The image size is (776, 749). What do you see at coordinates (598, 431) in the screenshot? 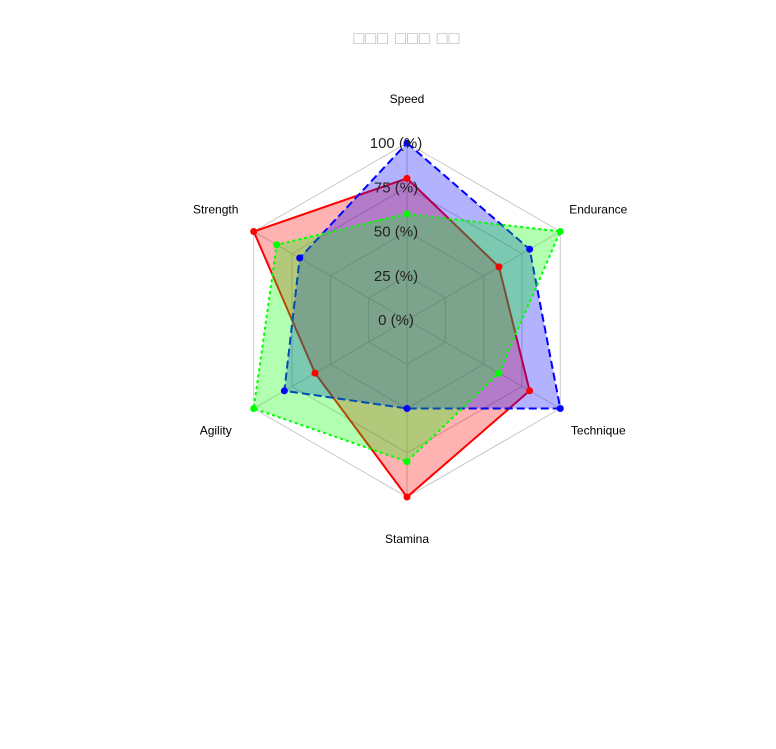
I see `axis-label-technique: Technique` at bounding box center [598, 431].